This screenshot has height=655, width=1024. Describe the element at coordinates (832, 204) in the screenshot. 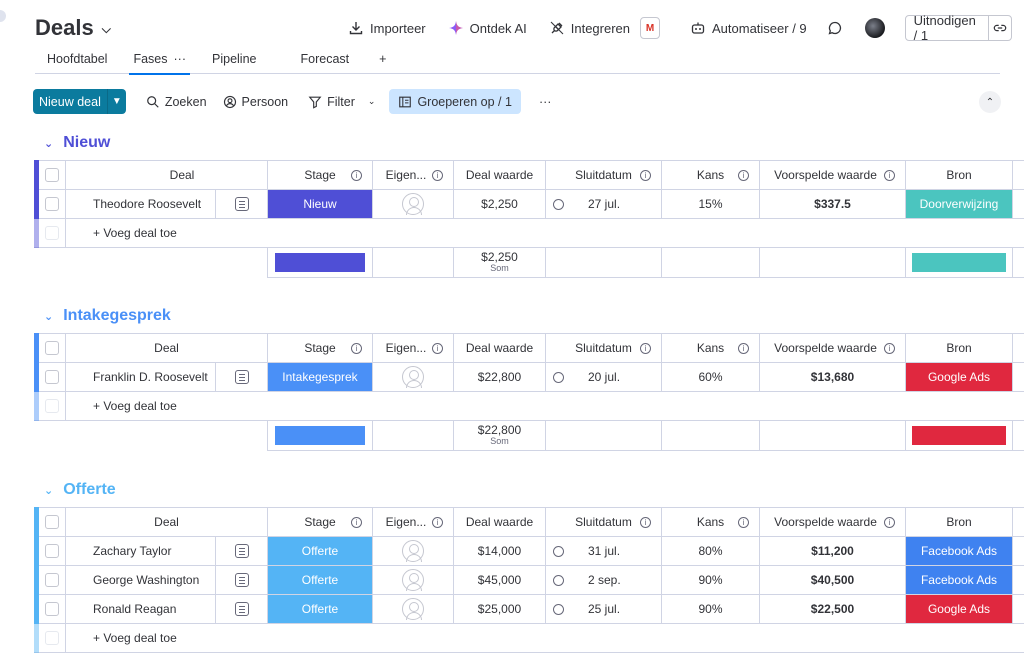

I see `forecast-cell: $337.5` at that location.